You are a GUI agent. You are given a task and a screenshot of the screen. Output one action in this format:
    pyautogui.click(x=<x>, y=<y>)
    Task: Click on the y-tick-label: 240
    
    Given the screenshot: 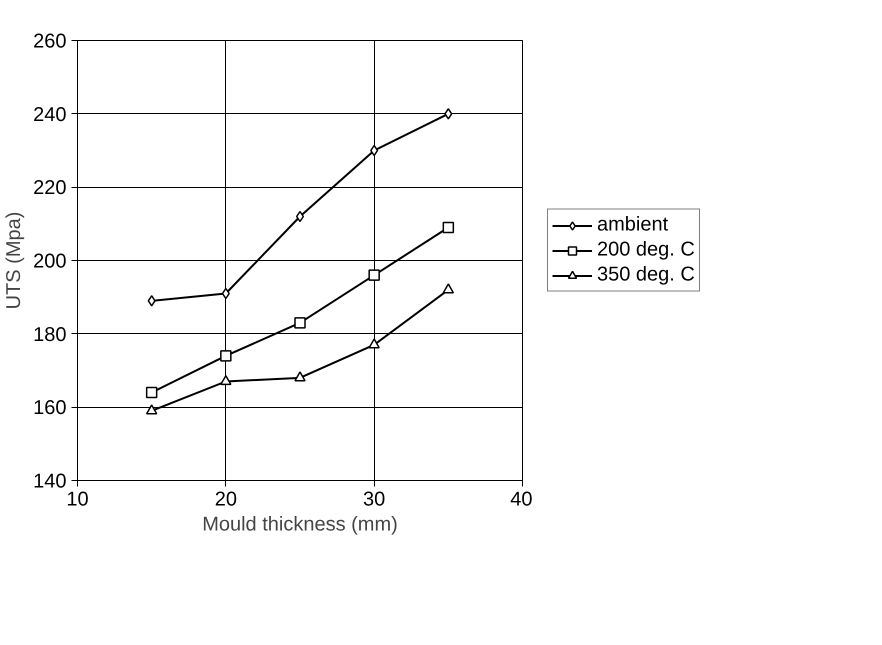 What is the action you would take?
    pyautogui.click(x=50, y=115)
    